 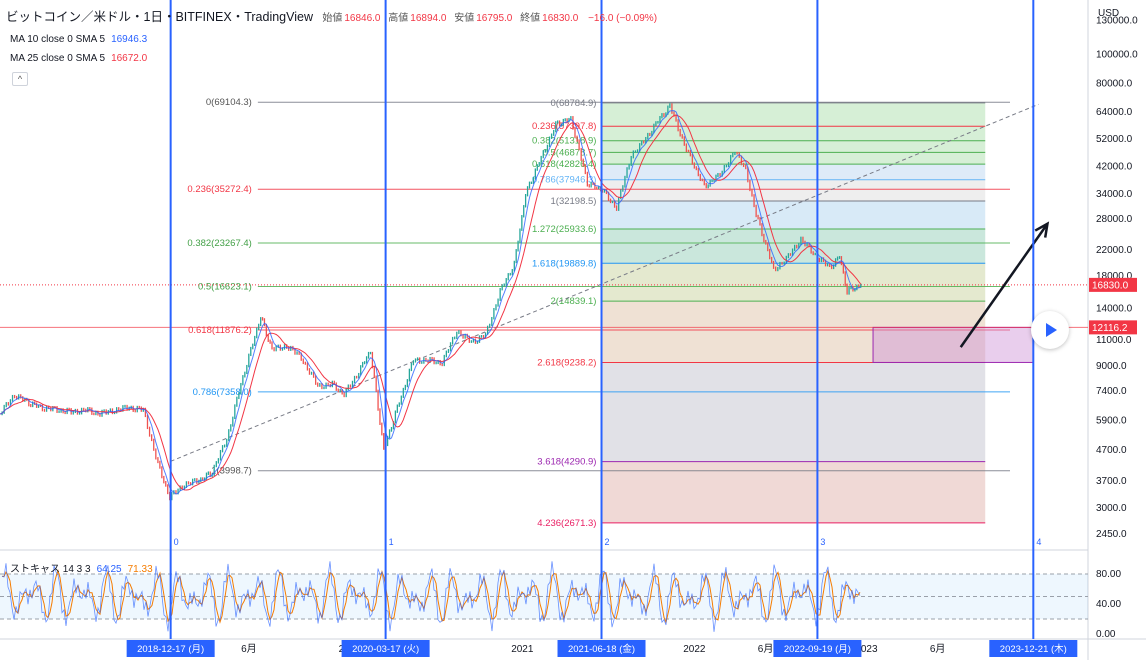 What do you see at coordinates (225, 286) in the screenshot?
I see `fib-level-label: 0.5(16623.1)` at bounding box center [225, 286].